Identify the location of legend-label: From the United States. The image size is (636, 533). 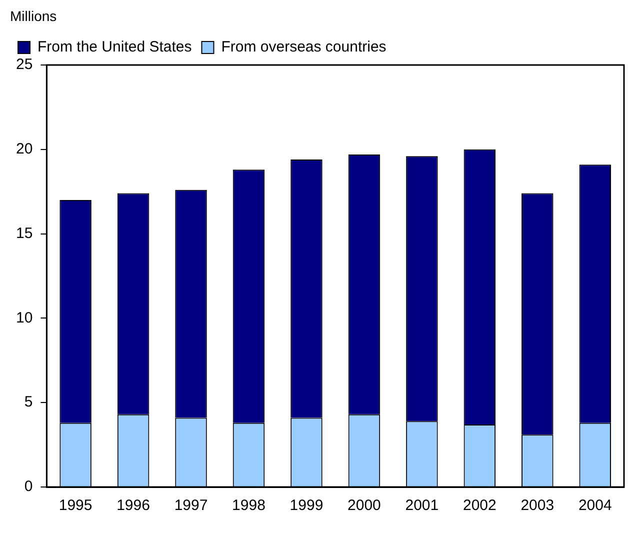
(115, 47).